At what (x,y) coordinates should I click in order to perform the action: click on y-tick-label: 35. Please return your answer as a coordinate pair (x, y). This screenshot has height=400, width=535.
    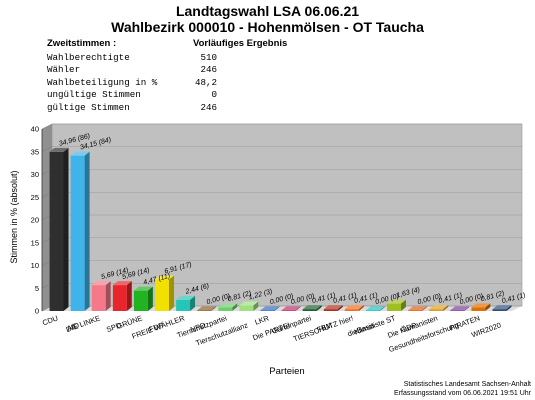
    Looking at the image, I should click on (35, 151).